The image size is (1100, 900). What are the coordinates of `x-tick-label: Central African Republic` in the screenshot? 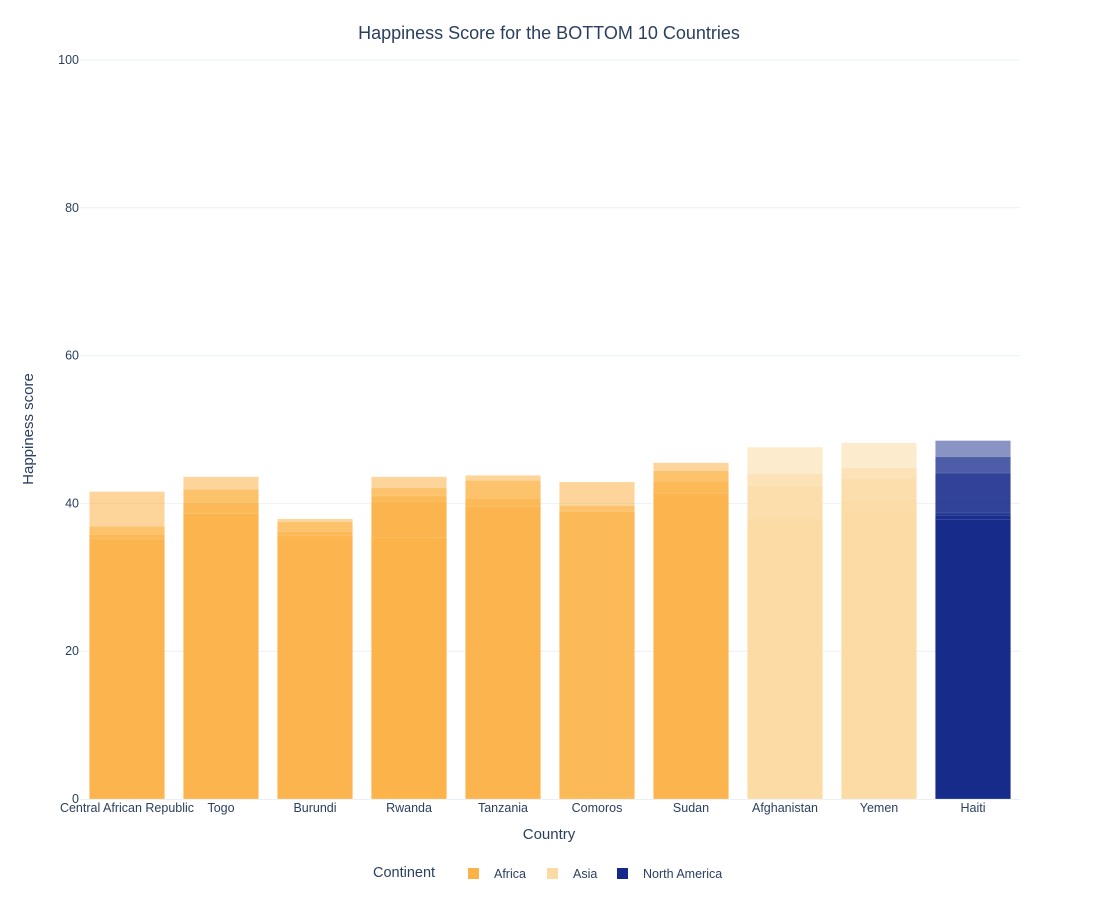 It's located at (127, 808).